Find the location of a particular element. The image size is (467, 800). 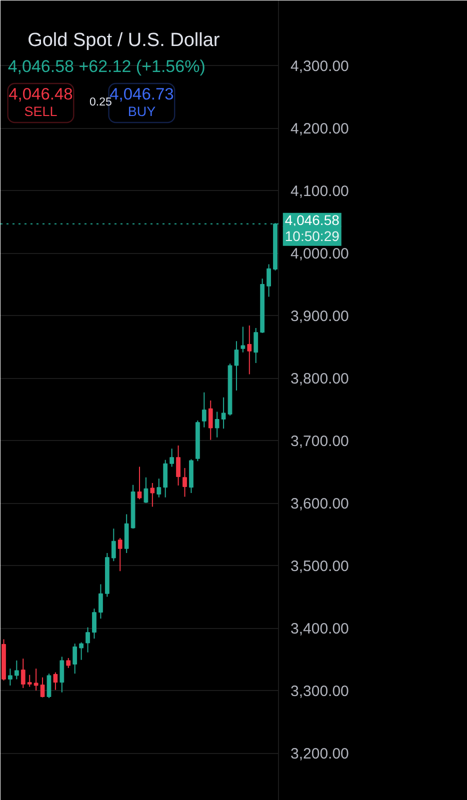

y-tick-label: 4,300.00 is located at coordinates (319, 66).